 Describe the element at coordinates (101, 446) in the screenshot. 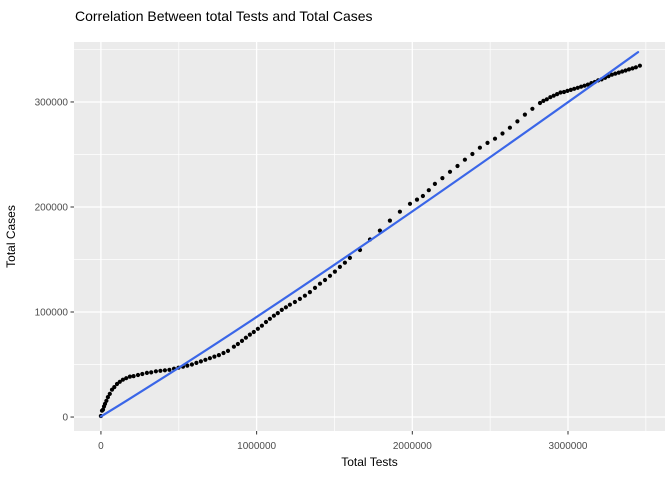

I see `x-tick-label: 0` at that location.